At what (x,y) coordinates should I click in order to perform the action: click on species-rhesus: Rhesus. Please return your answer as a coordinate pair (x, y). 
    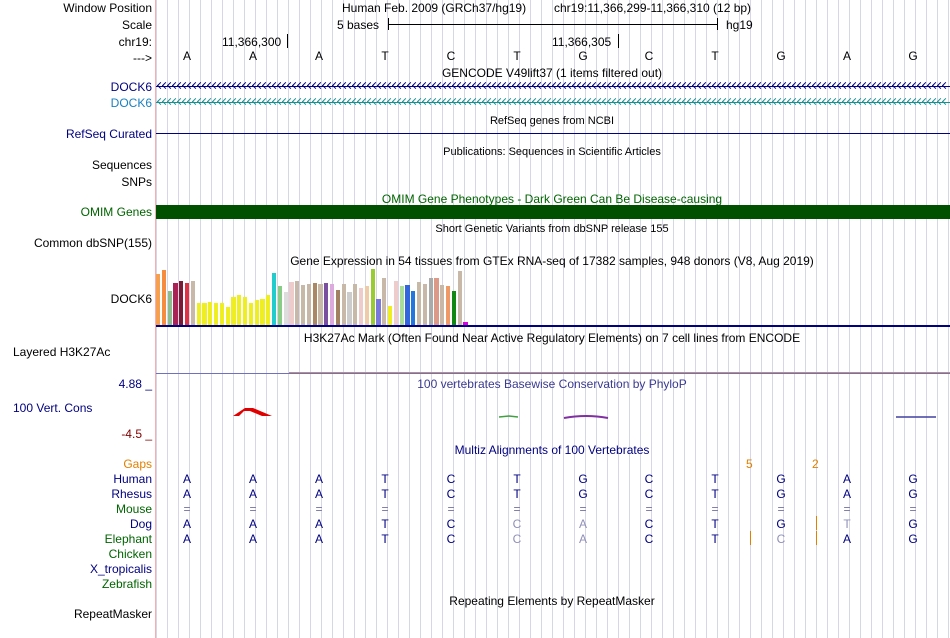
    Looking at the image, I should click on (131, 494).